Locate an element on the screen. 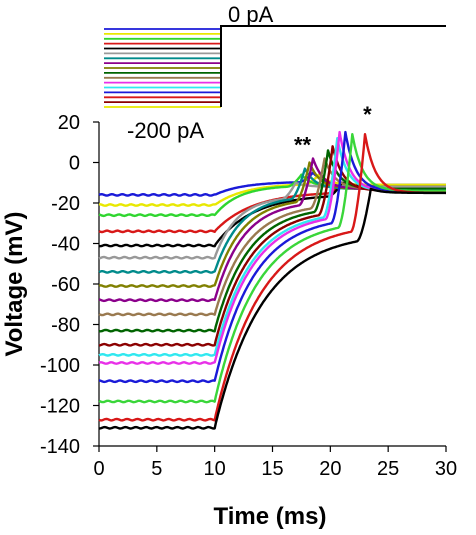  x-tick-label: 25 is located at coordinates (388, 469).